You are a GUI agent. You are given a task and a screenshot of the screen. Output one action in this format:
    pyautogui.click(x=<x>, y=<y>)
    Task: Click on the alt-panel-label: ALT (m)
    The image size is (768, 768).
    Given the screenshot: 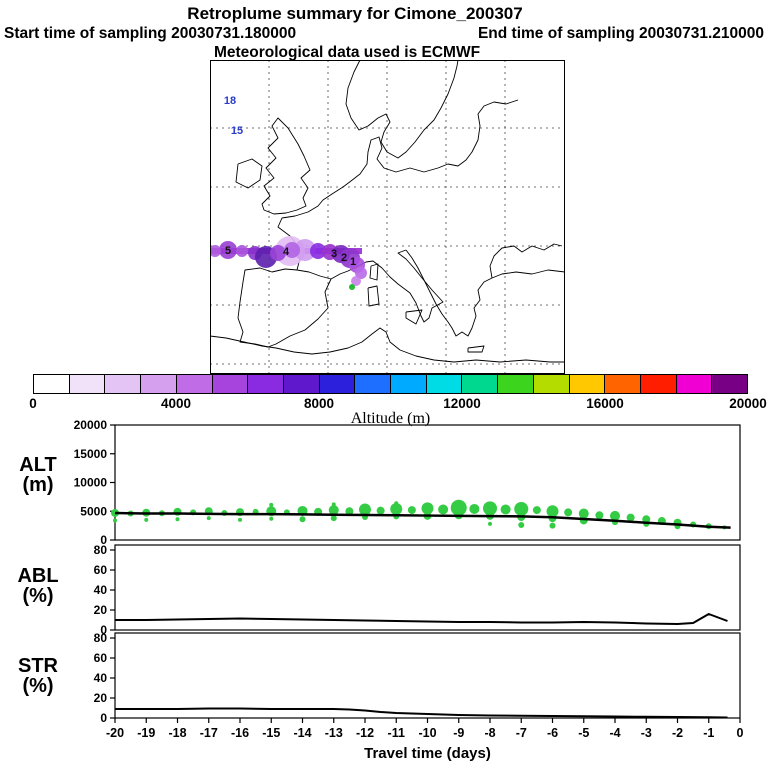 What is the action you would take?
    pyautogui.click(x=38, y=475)
    